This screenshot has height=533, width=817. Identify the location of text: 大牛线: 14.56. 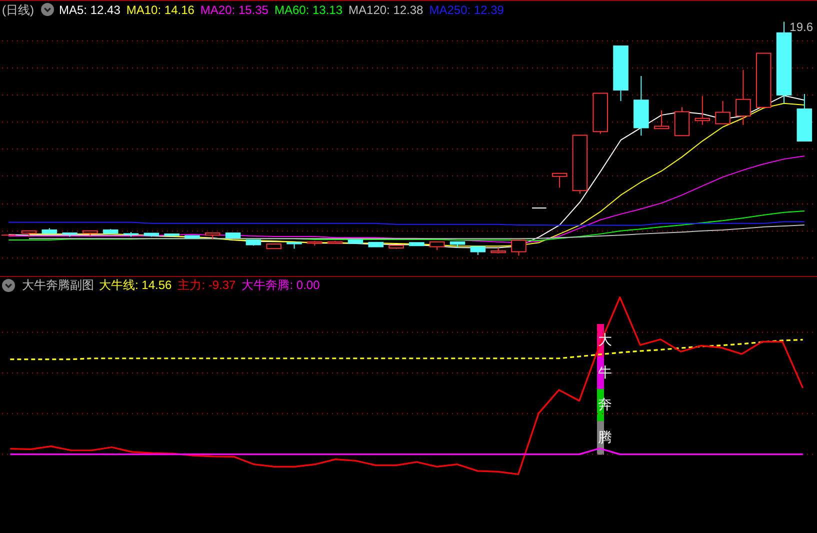
(135, 285).